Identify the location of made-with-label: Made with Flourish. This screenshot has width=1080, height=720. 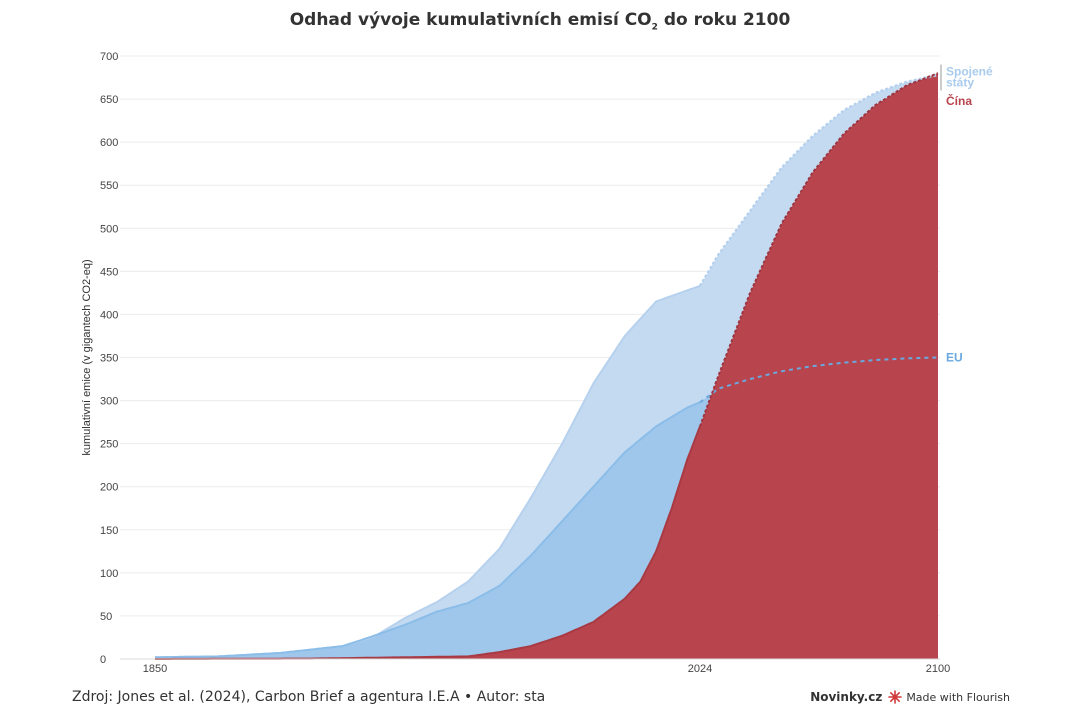
(958, 697).